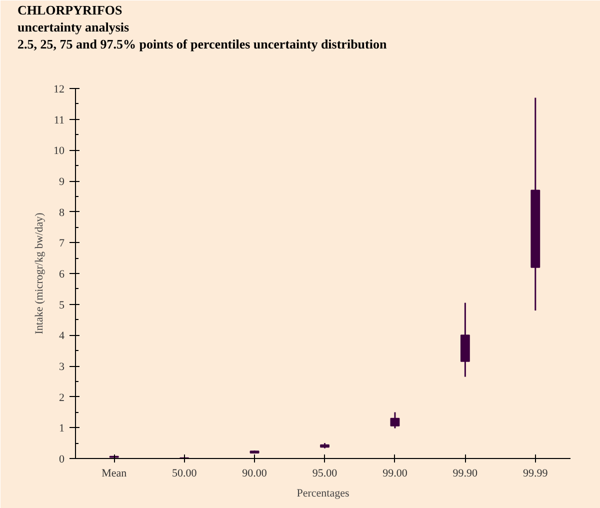 The width and height of the screenshot is (600, 508). I want to click on x-tick-label: Mean, so click(115, 474).